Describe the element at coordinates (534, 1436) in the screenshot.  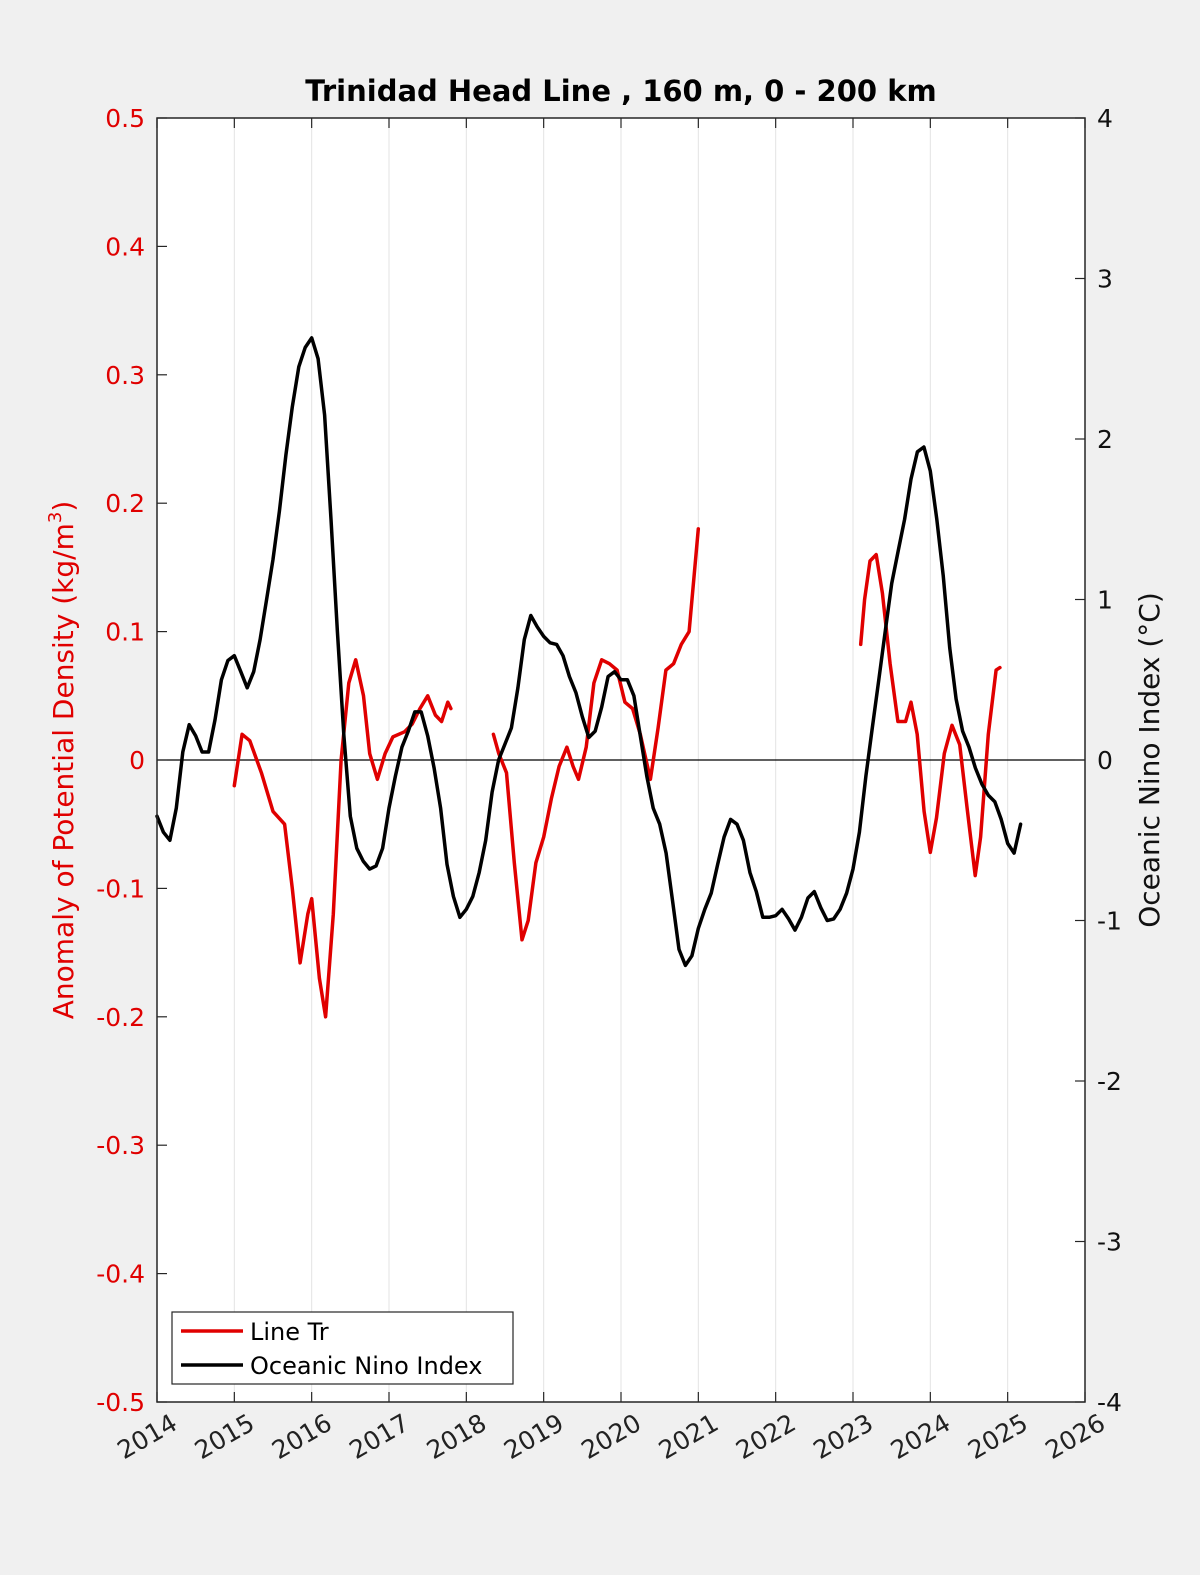
I see `x-tick-label: 2019` at that location.